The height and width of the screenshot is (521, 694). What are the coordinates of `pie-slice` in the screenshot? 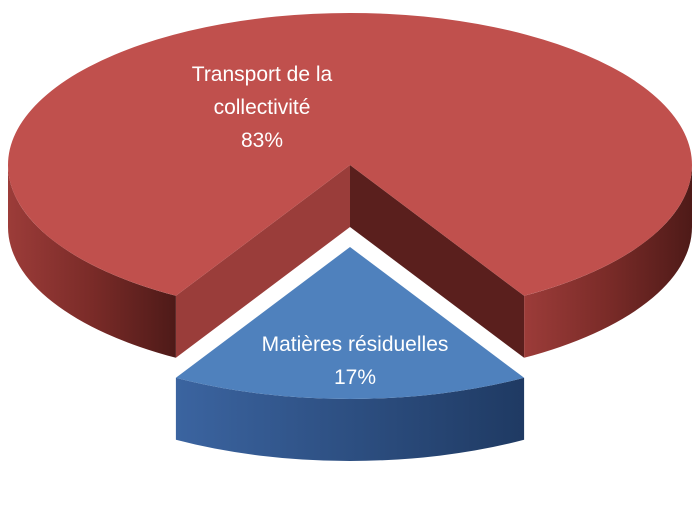 It's located at (350, 323).